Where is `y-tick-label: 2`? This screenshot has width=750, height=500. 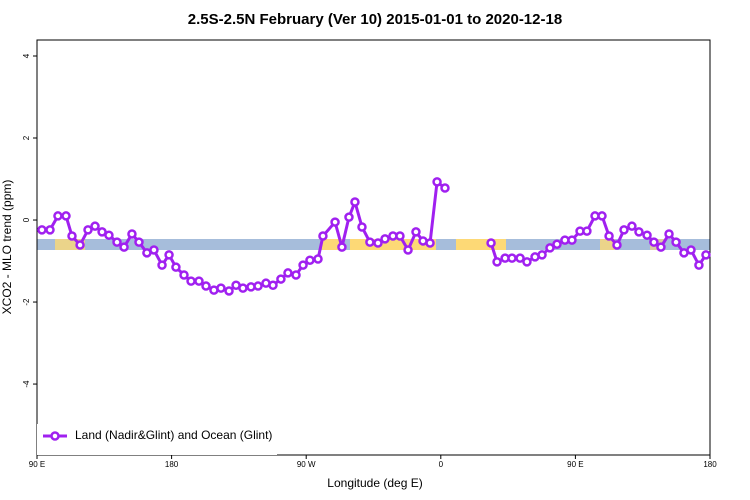
y-tick-label: 2 is located at coordinates (26, 137).